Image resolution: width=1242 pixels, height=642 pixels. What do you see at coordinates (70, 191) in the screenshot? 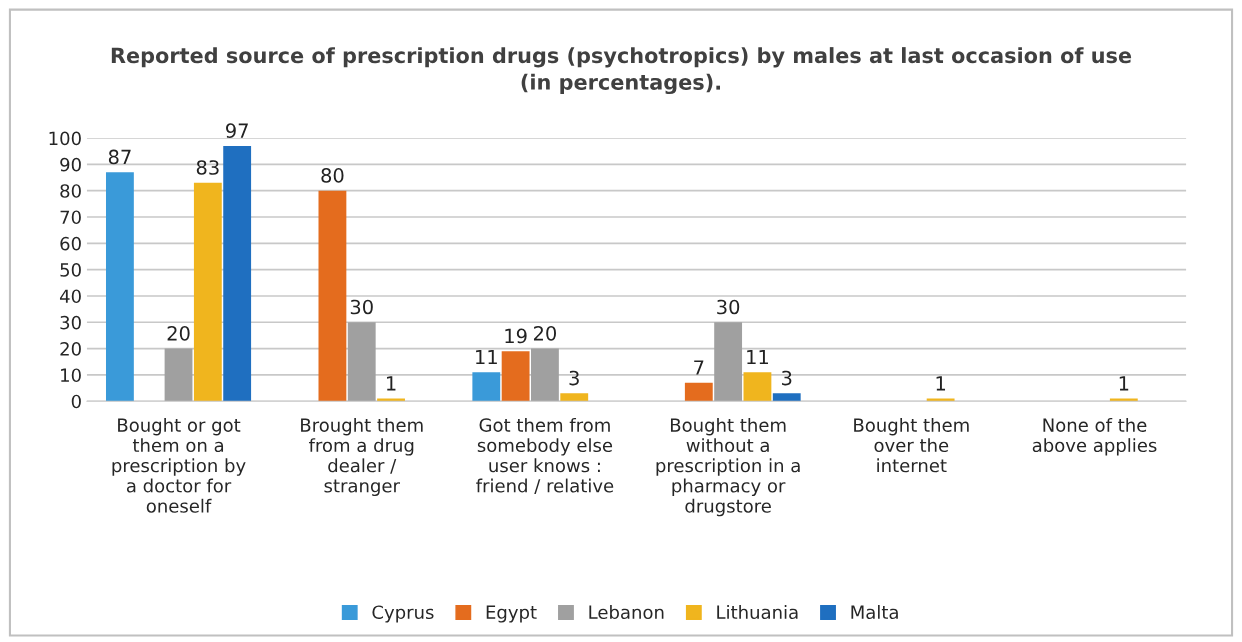
I see `y-tick-label: 80` at bounding box center [70, 191].